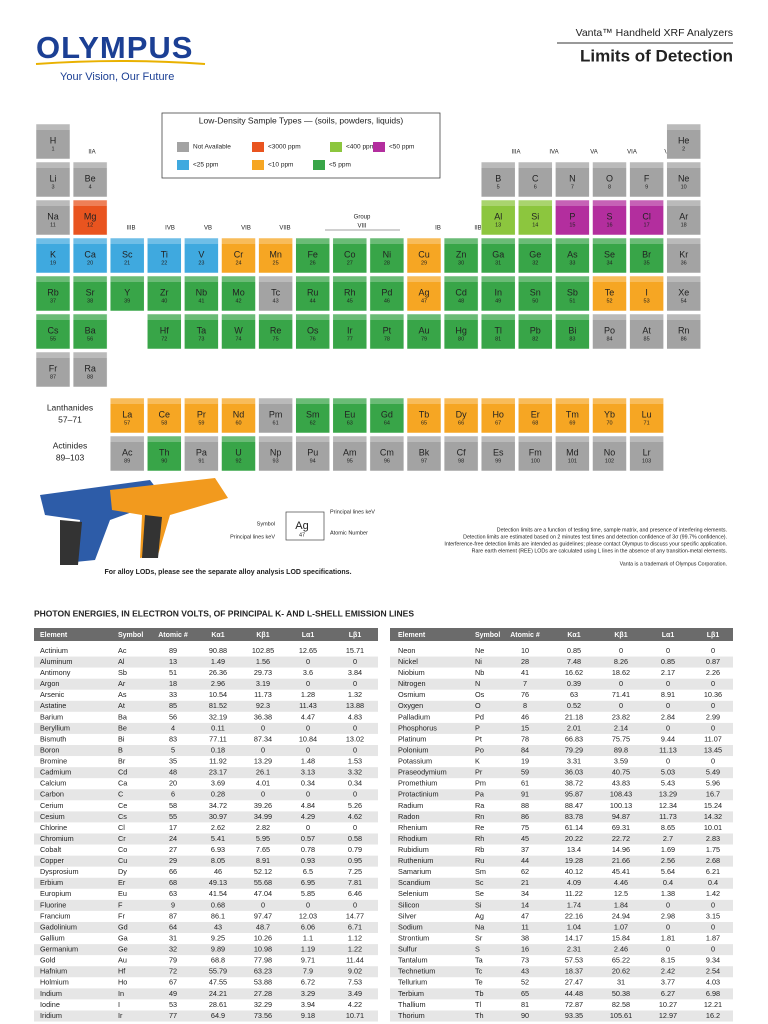  What do you see at coordinates (263, 838) in the screenshot?
I see `table-cell: 5.95` at bounding box center [263, 838].